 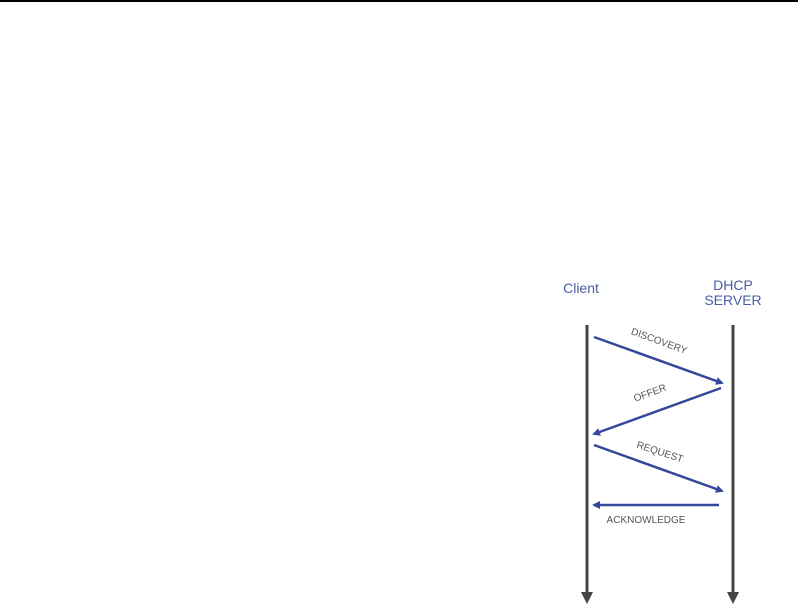 I want to click on client-lifeline-arrowhead, so click(x=587, y=598).